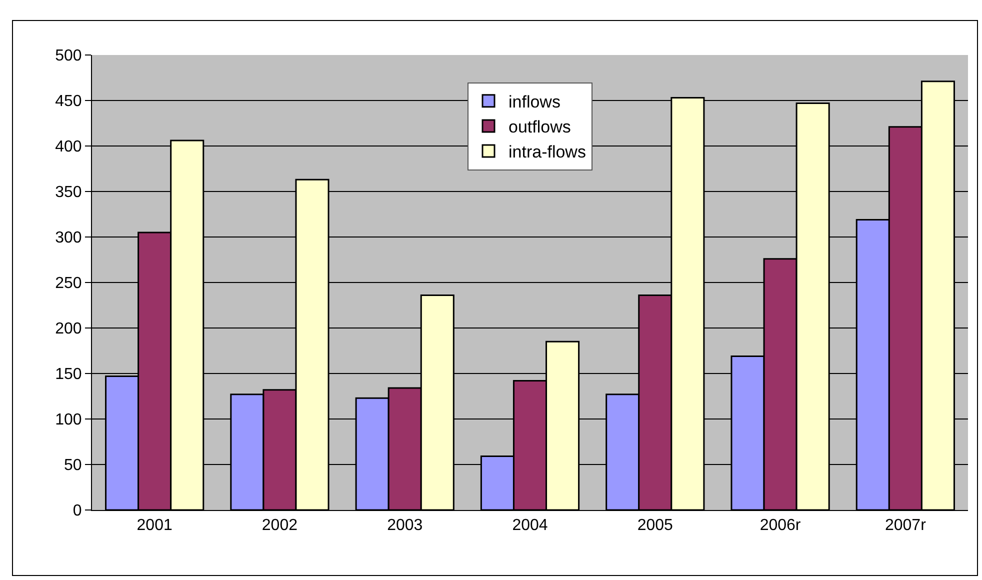 The height and width of the screenshot is (580, 982). What do you see at coordinates (655, 525) in the screenshot?
I see `x-tick-label: 2005` at bounding box center [655, 525].